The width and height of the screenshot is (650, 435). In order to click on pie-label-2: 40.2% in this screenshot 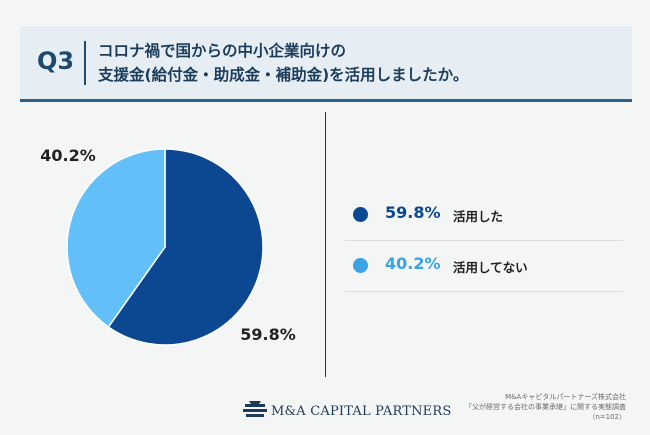, I will do `click(68, 155)`.